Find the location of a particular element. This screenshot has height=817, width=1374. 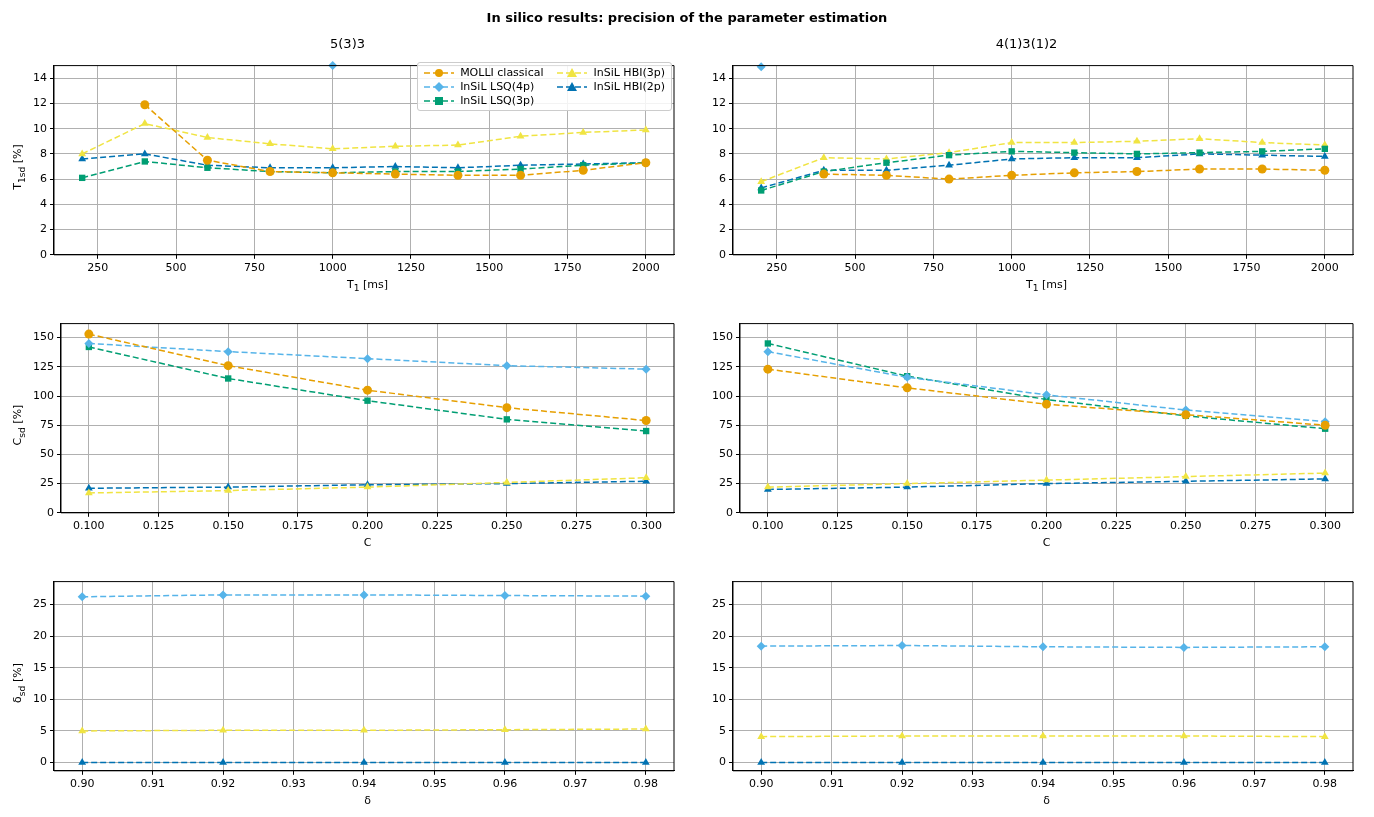

legend-label: MOLLI classical is located at coordinates (502, 72).